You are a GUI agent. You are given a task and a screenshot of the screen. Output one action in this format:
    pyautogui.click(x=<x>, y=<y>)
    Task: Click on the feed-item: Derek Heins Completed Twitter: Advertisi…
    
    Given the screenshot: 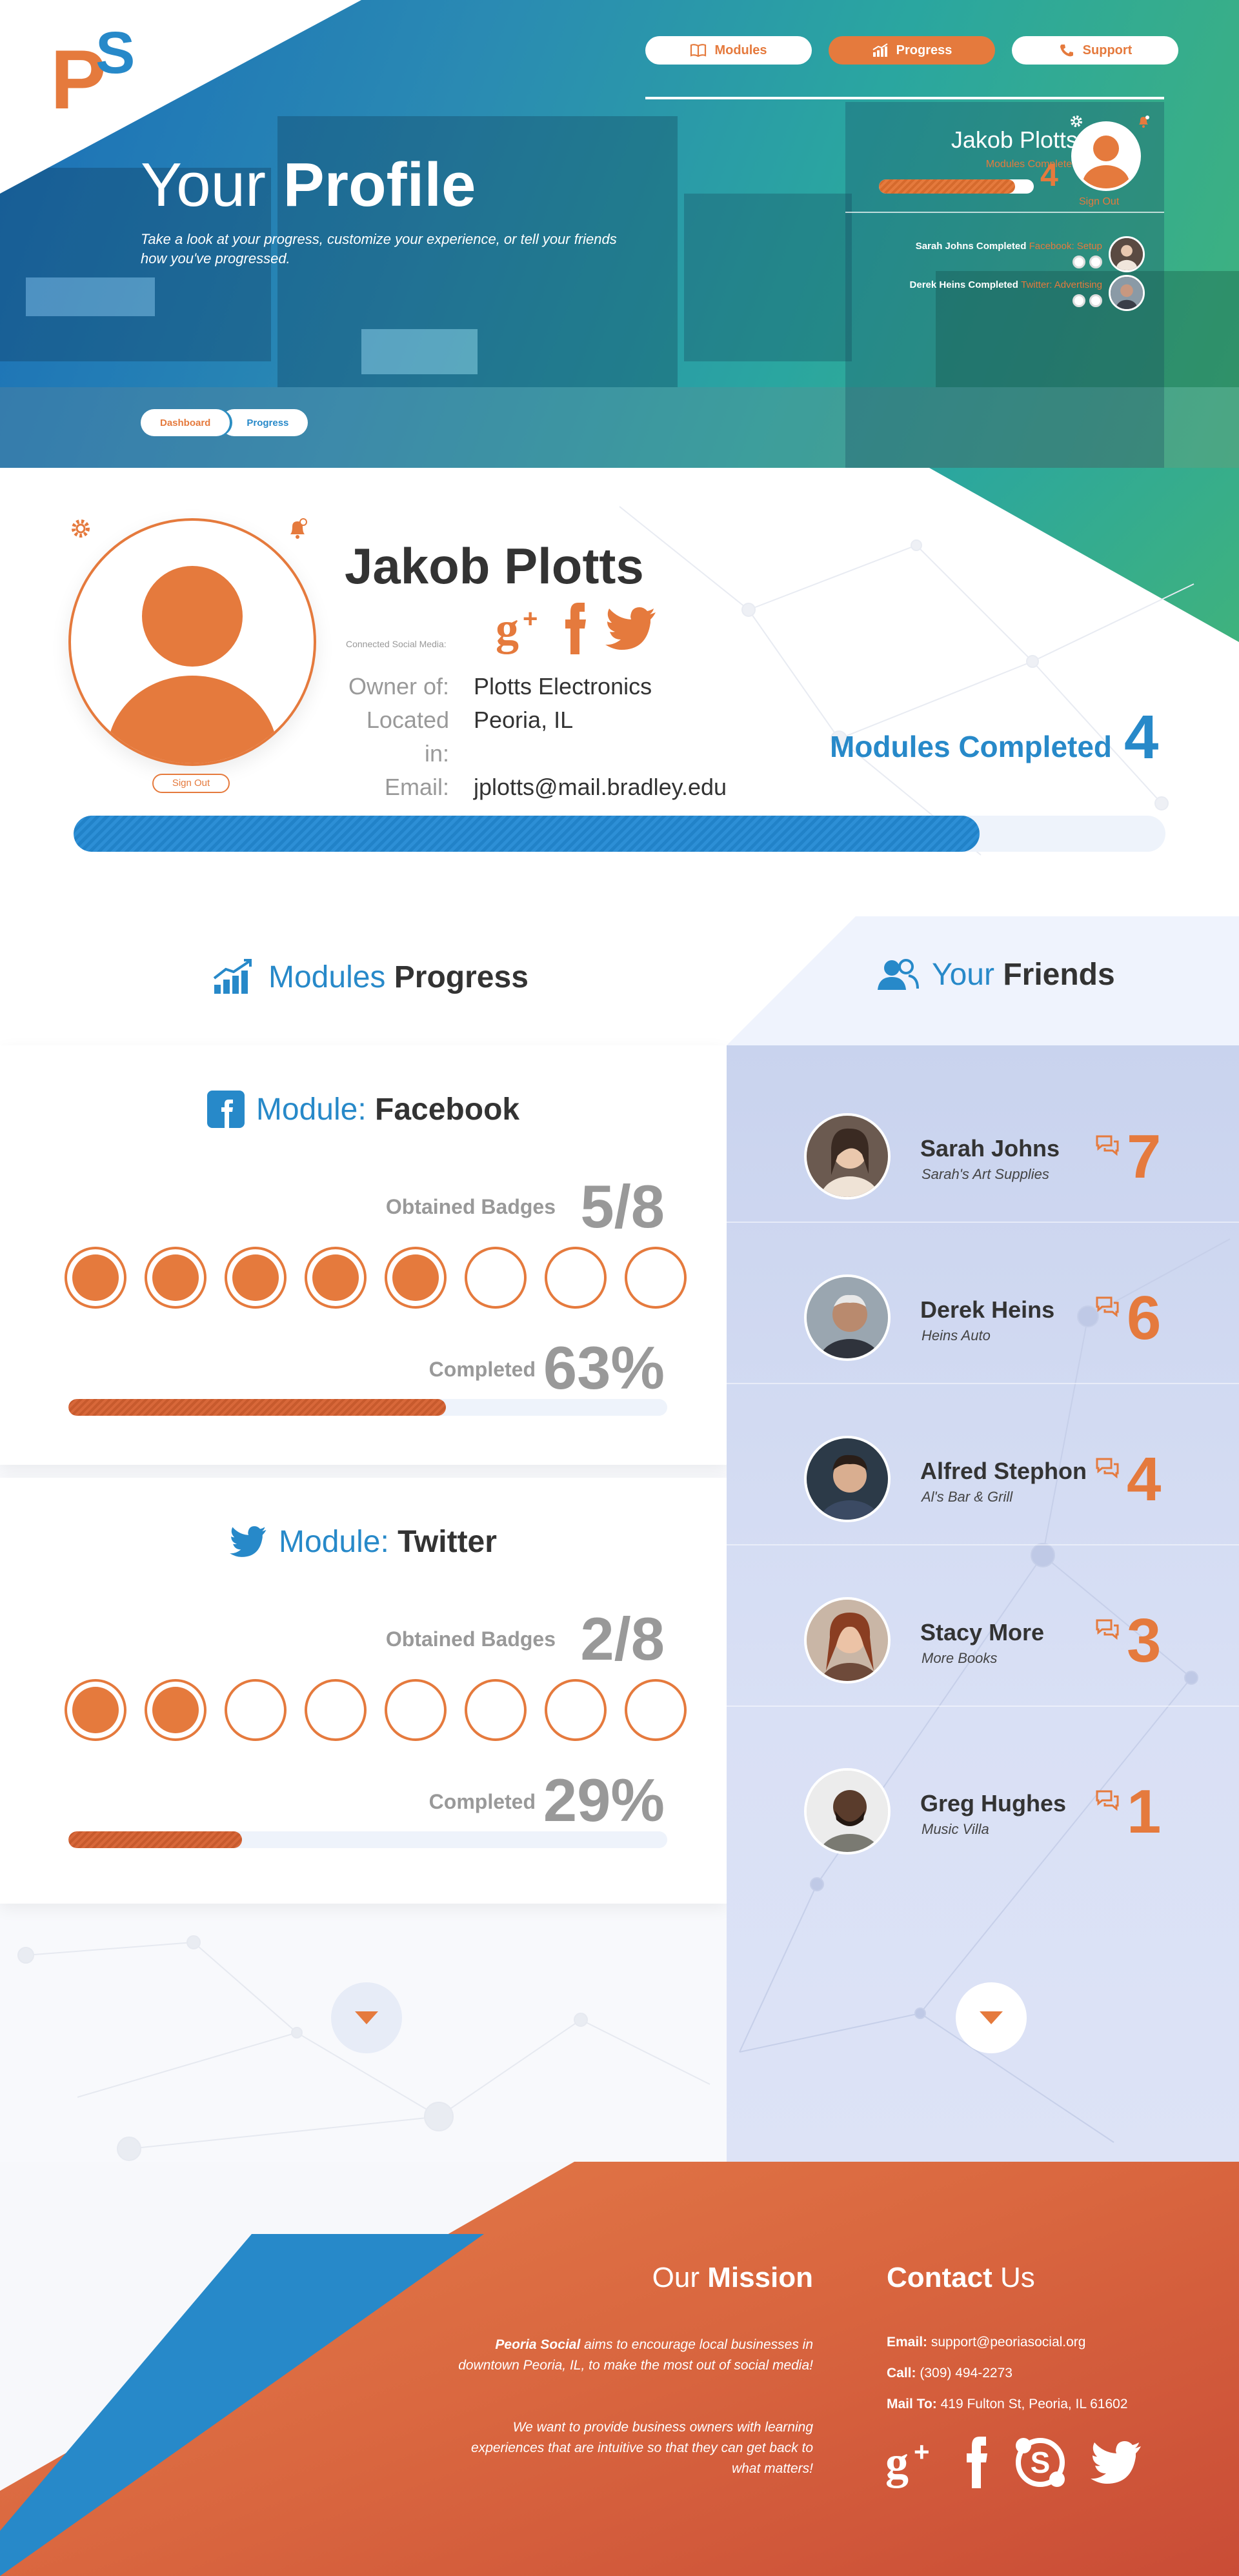 What is the action you would take?
    pyautogui.click(x=995, y=293)
    